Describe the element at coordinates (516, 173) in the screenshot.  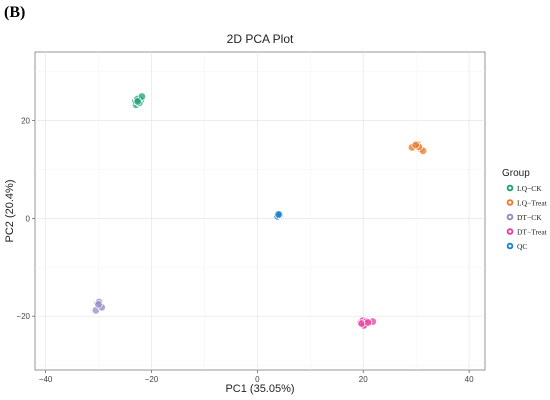
I see `legend-title: Group` at that location.